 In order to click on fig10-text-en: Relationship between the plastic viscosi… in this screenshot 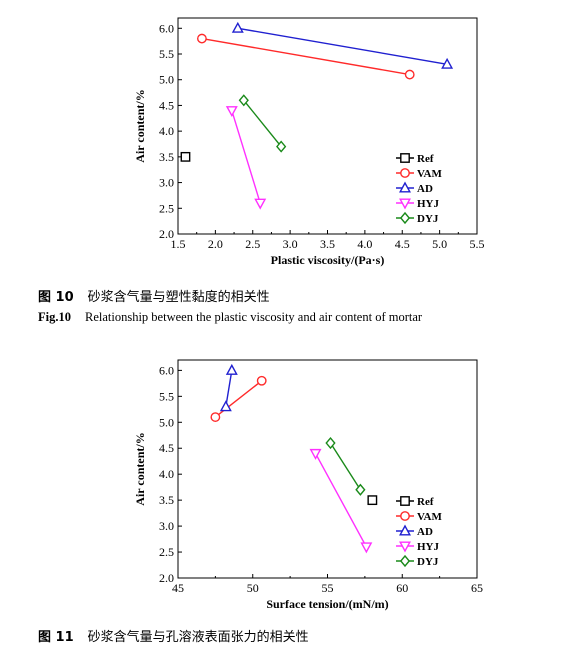, I will do `click(253, 317)`.